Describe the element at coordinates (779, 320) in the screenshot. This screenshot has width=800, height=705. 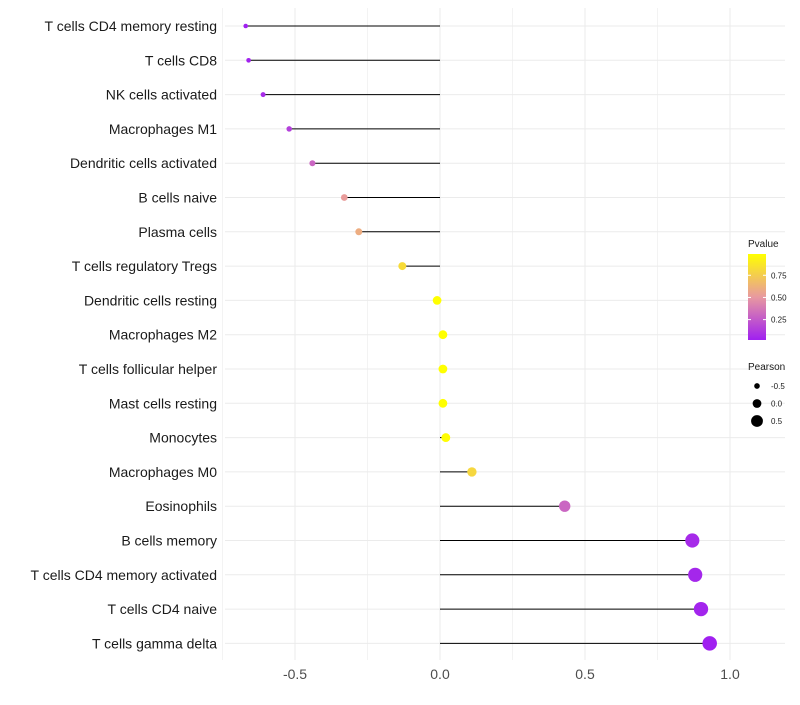
I see `pvalue-legend-tick-label: 0.25` at that location.